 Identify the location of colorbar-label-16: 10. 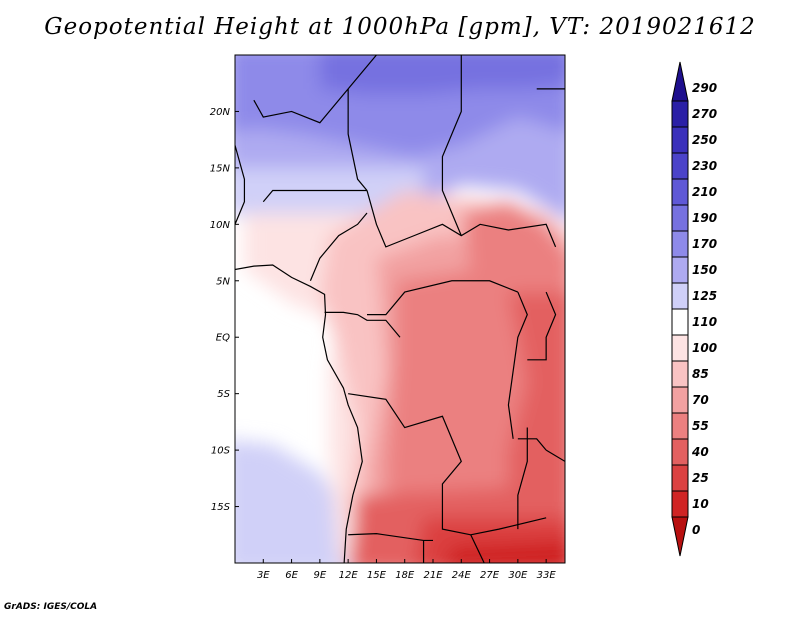
(700, 504).